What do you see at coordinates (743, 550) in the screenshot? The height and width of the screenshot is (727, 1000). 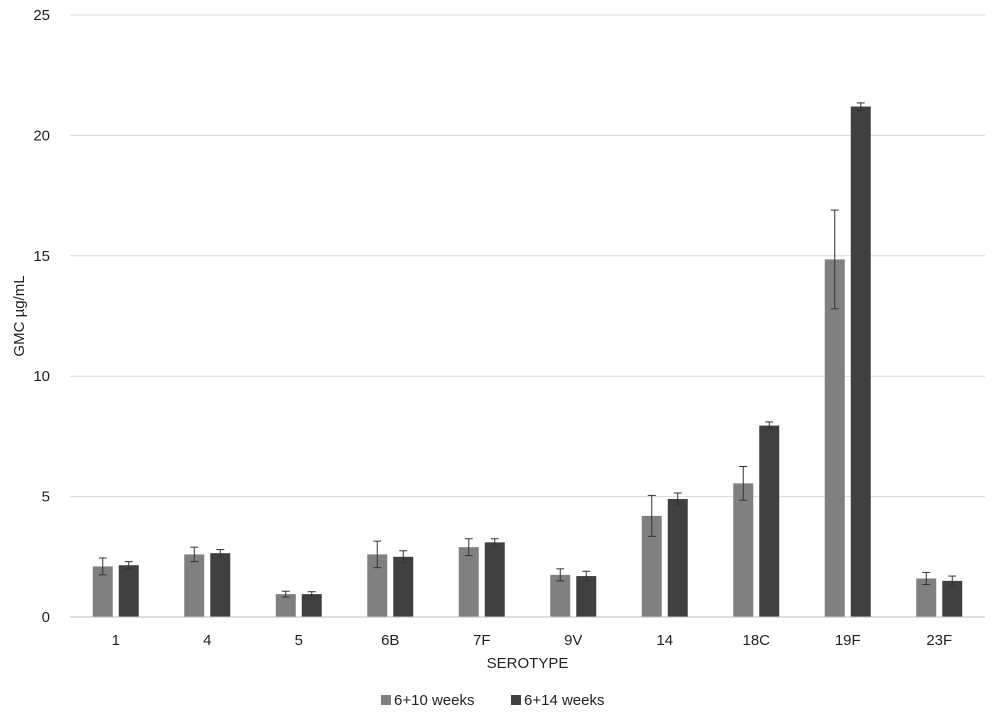 I see `bar-series1-18C` at bounding box center [743, 550].